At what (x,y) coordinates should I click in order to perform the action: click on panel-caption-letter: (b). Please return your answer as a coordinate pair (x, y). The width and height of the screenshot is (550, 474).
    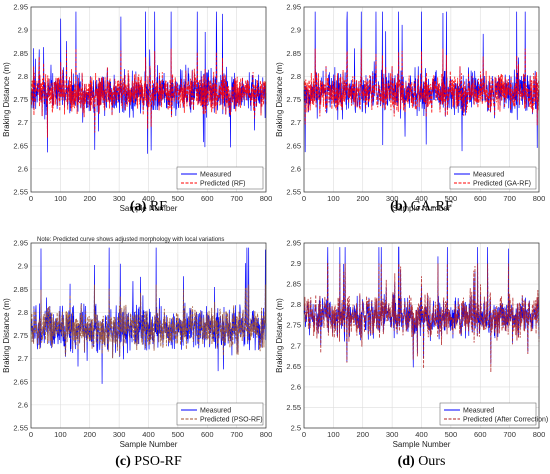
    Looking at the image, I should click on (398, 206).